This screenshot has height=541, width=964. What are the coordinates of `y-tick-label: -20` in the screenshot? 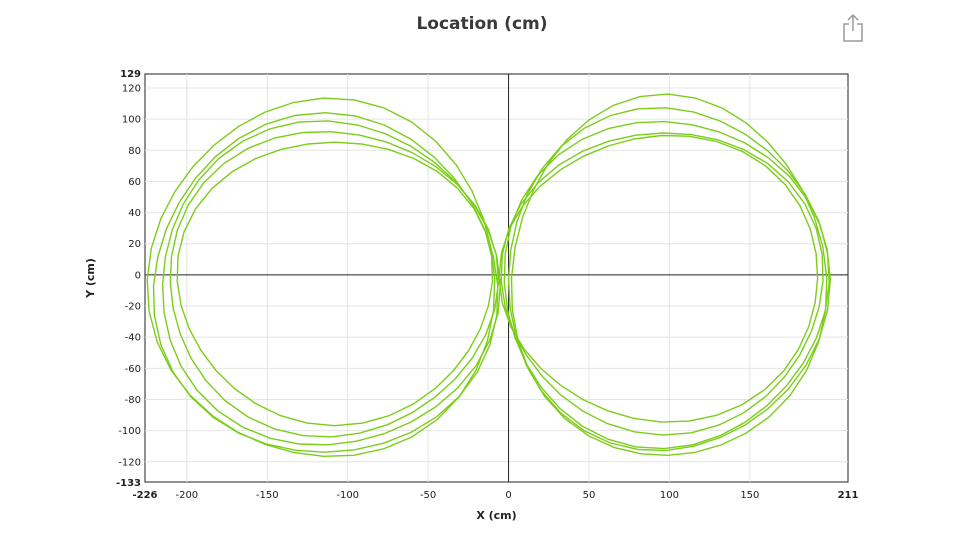 It's located at (133, 307).